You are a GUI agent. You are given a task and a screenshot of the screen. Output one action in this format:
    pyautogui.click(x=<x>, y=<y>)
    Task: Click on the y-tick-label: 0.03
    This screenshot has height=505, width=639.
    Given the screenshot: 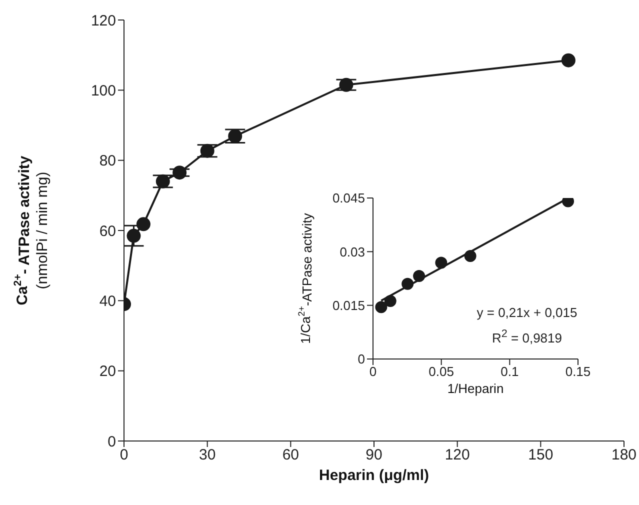 What is the action you would take?
    pyautogui.click(x=352, y=252)
    